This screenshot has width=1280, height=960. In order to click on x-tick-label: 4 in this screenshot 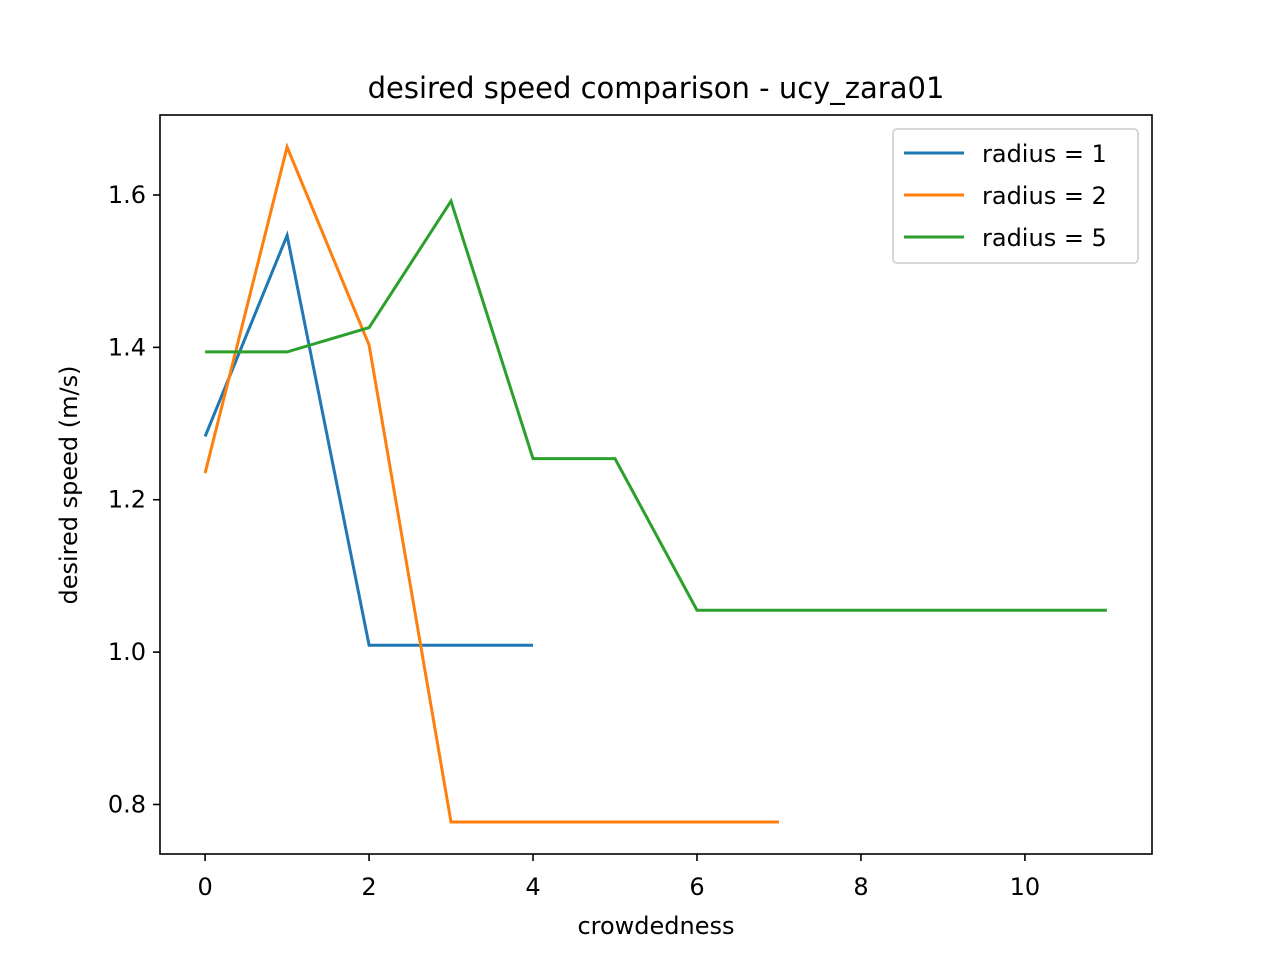, I will do `click(532, 887)`.